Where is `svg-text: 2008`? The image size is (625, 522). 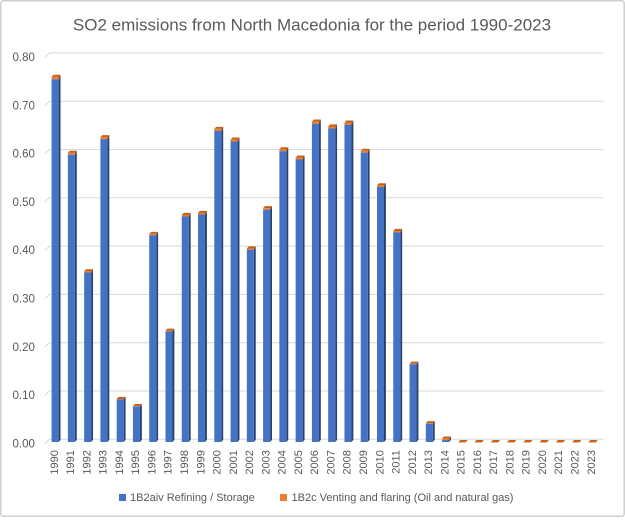 svg-text: 2008 is located at coordinates (348, 462).